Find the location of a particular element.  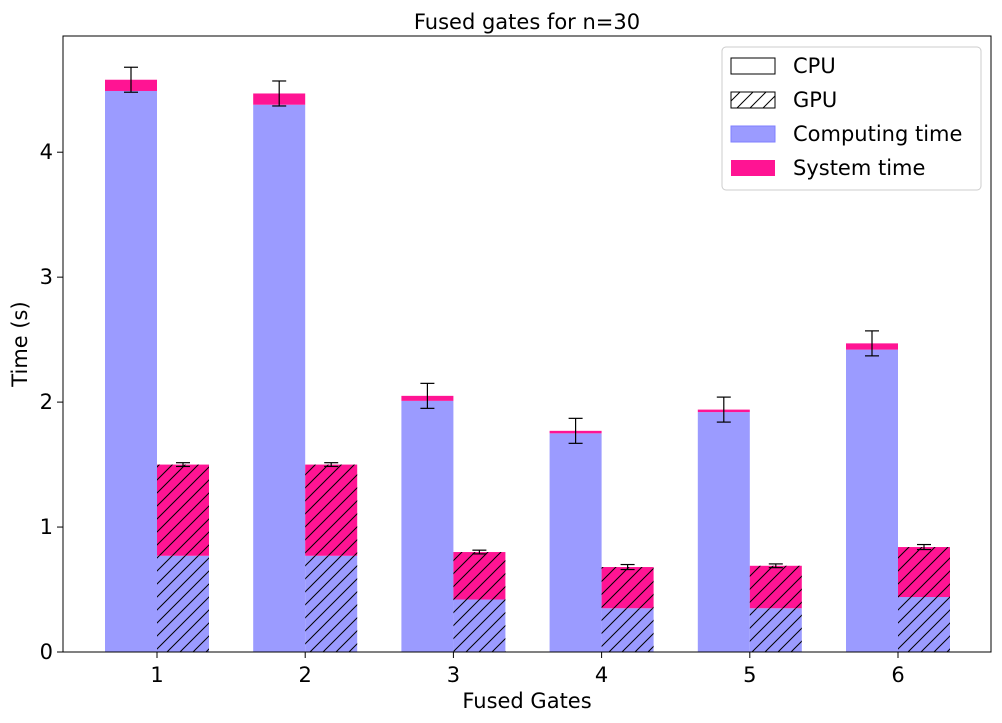

y-tick-label: 3 is located at coordinates (46, 277).